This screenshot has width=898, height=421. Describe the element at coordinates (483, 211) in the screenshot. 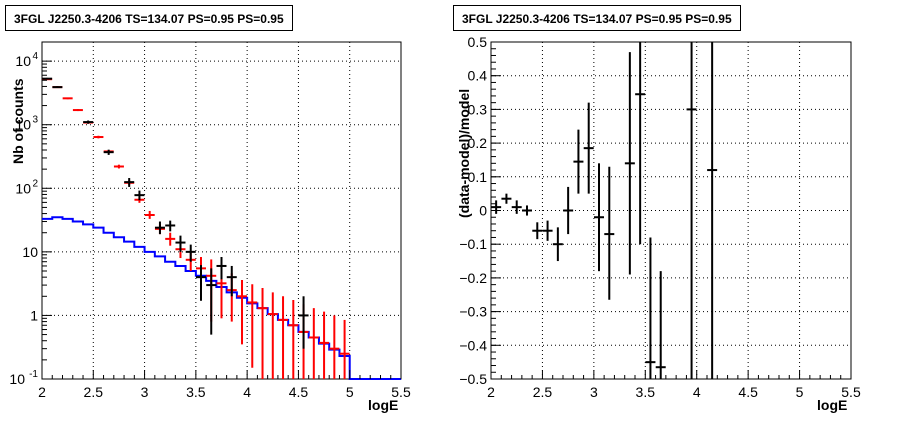

I see `residual-y-tick-label: 0` at that location.